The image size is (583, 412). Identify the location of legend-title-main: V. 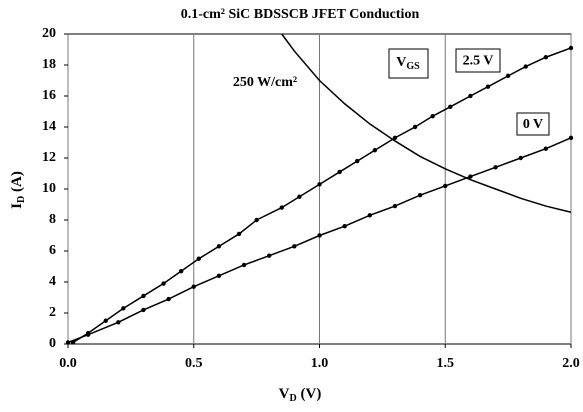
(401, 62).